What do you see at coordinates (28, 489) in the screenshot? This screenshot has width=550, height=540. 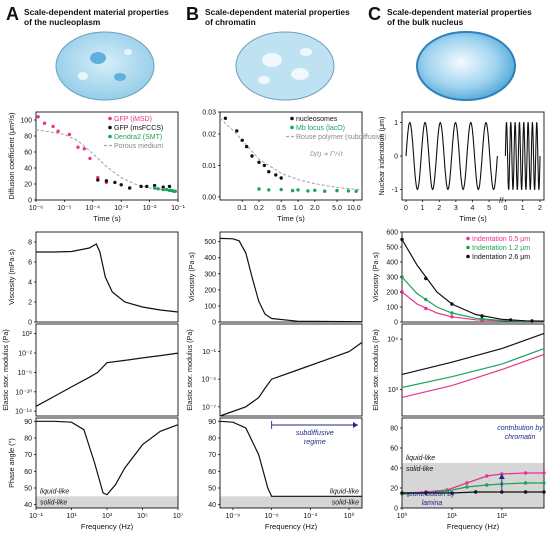 I see `y-tick-label: 50` at bounding box center [28, 489].